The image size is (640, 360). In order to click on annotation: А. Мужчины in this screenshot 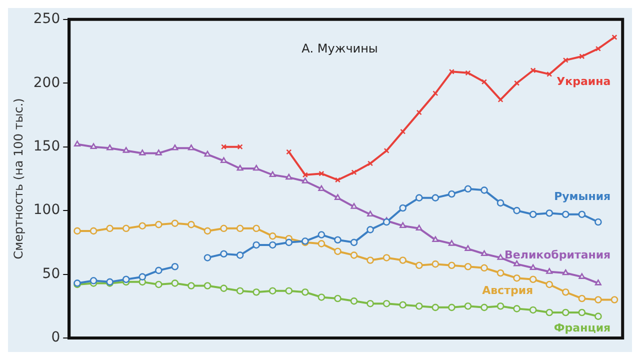, I will do `click(340, 49)`.